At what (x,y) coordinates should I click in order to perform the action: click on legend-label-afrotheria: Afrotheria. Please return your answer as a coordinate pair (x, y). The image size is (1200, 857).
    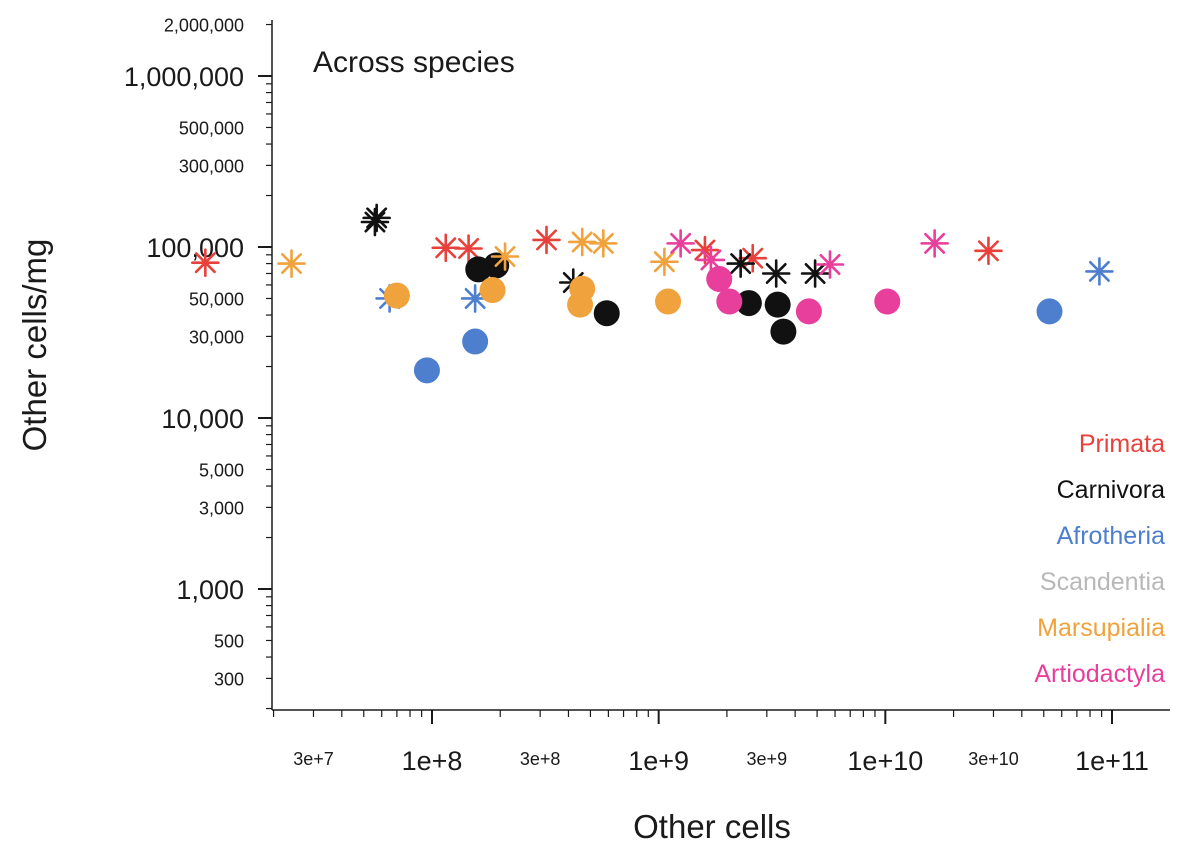
    Looking at the image, I should click on (1111, 536).